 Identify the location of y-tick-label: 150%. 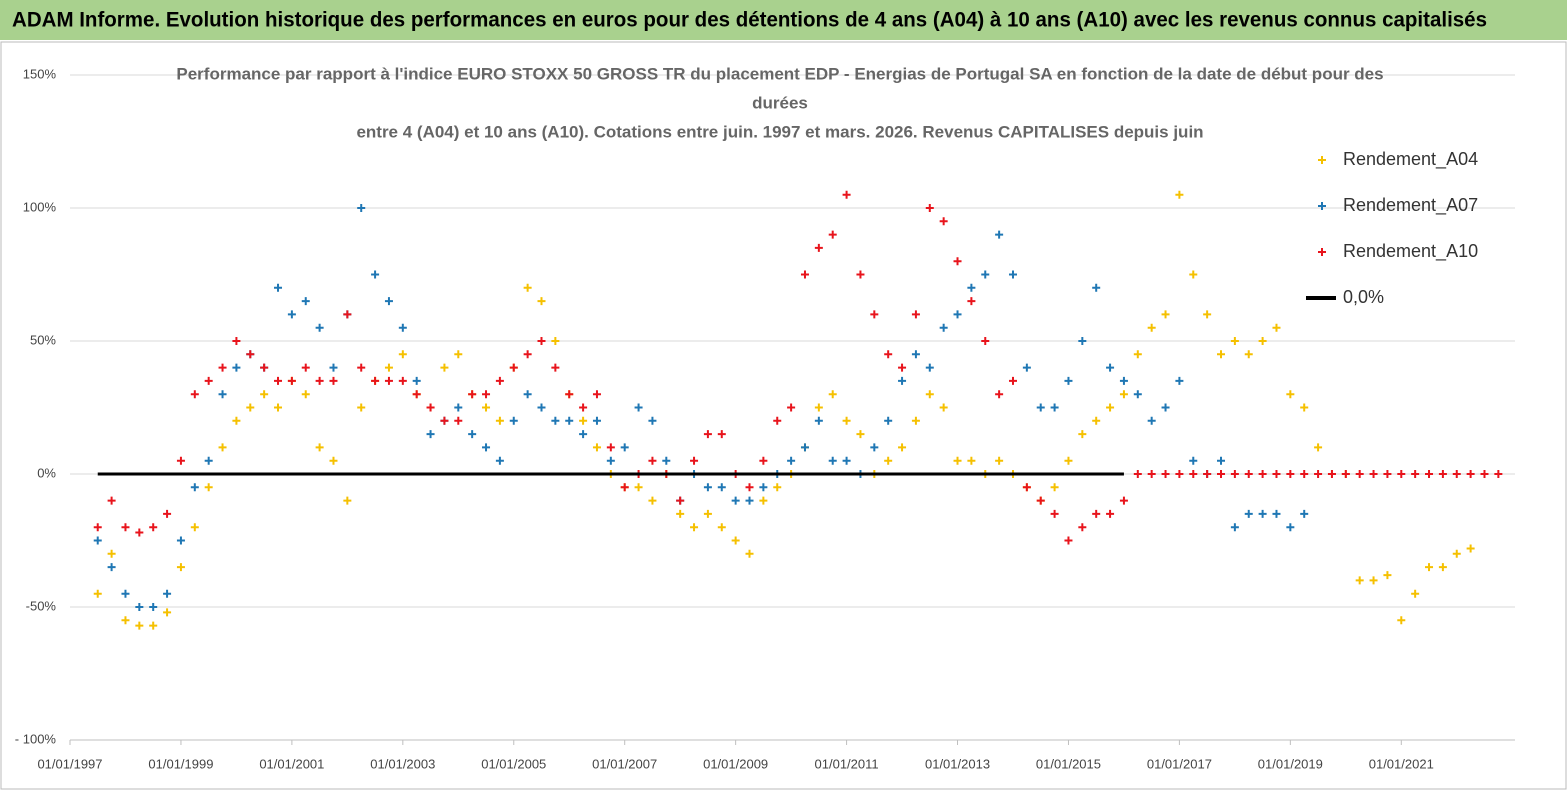
(40, 73).